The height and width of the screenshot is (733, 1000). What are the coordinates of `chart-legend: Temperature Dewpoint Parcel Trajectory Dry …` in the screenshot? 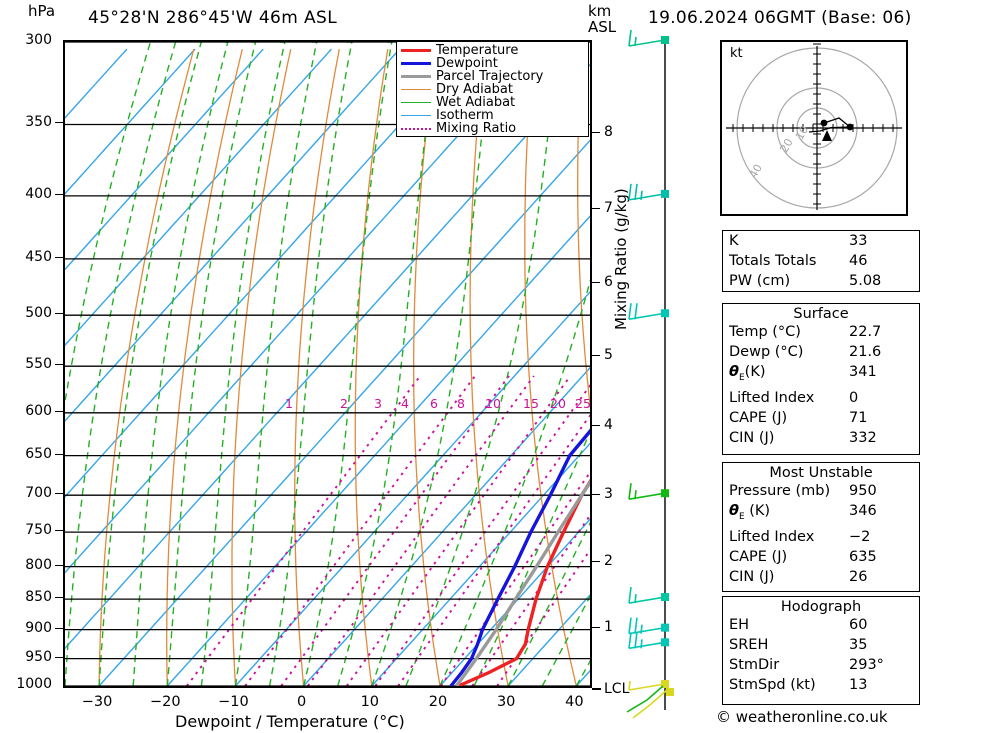 It's located at (492, 89).